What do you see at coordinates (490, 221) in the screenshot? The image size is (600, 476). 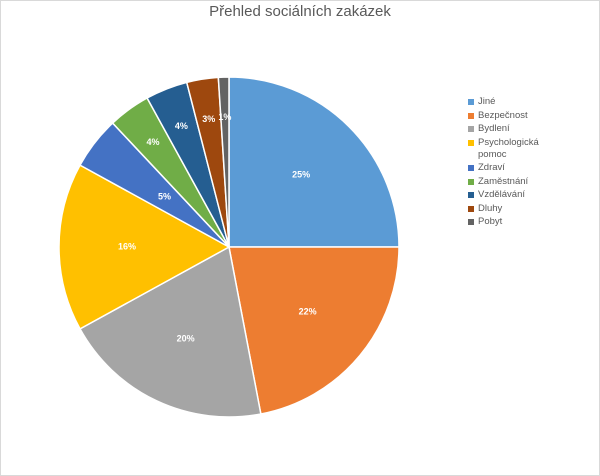 I see `legend-label: Pobyt` at bounding box center [490, 221].